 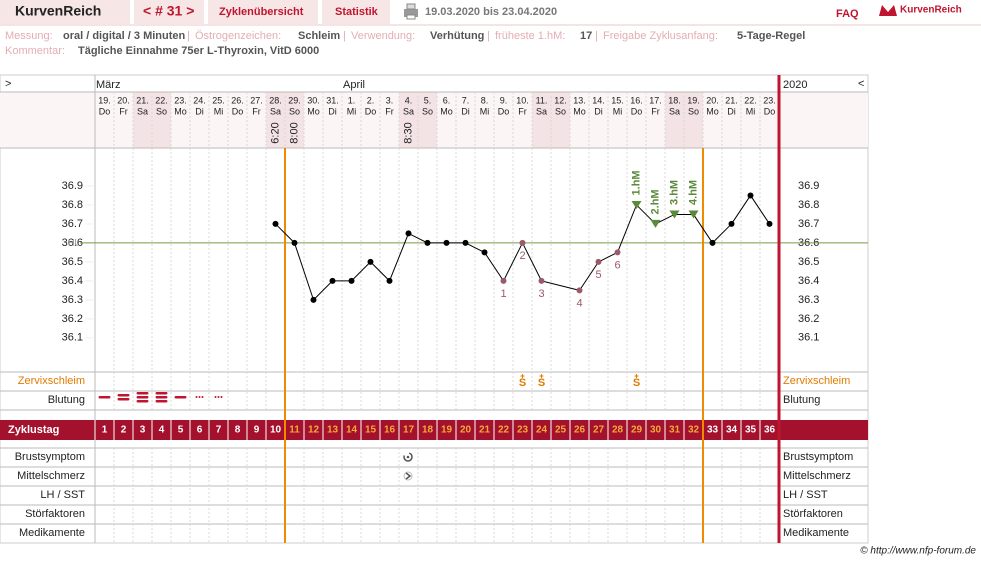 I want to click on overview-tab, so click(x=263, y=12).